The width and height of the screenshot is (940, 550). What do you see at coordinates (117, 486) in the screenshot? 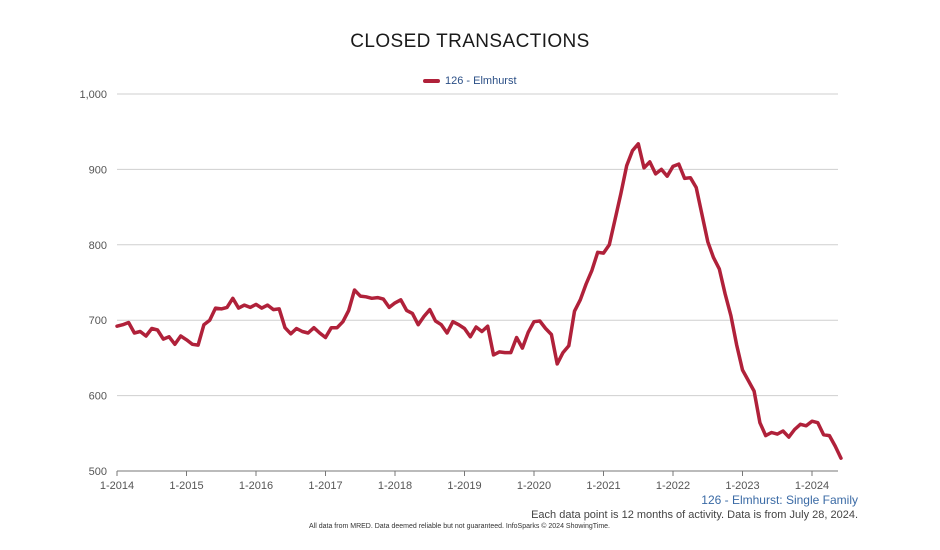
I see `x-tick-label: 1-2014` at bounding box center [117, 486].